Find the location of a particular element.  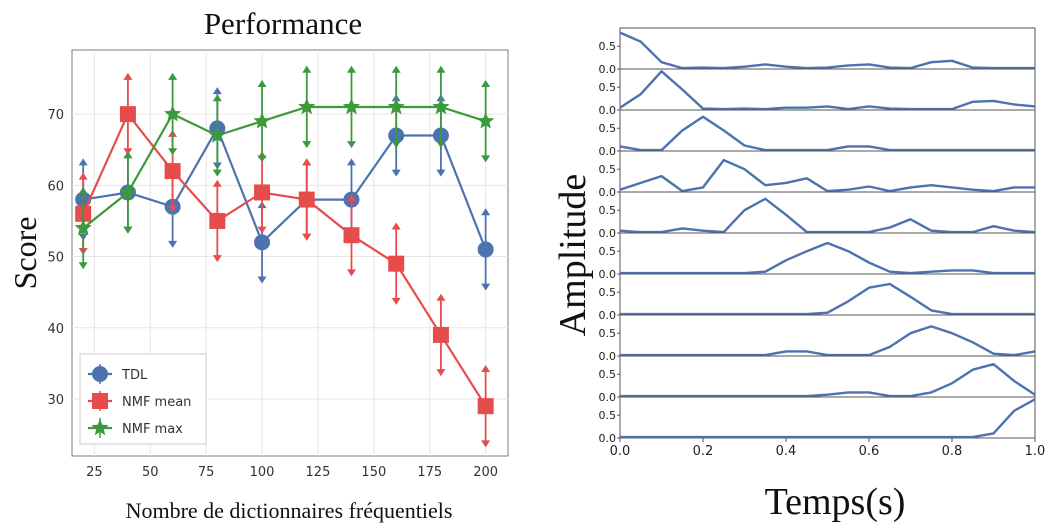

panel-2: 0.0 0.5 is located at coordinates (817, 92).